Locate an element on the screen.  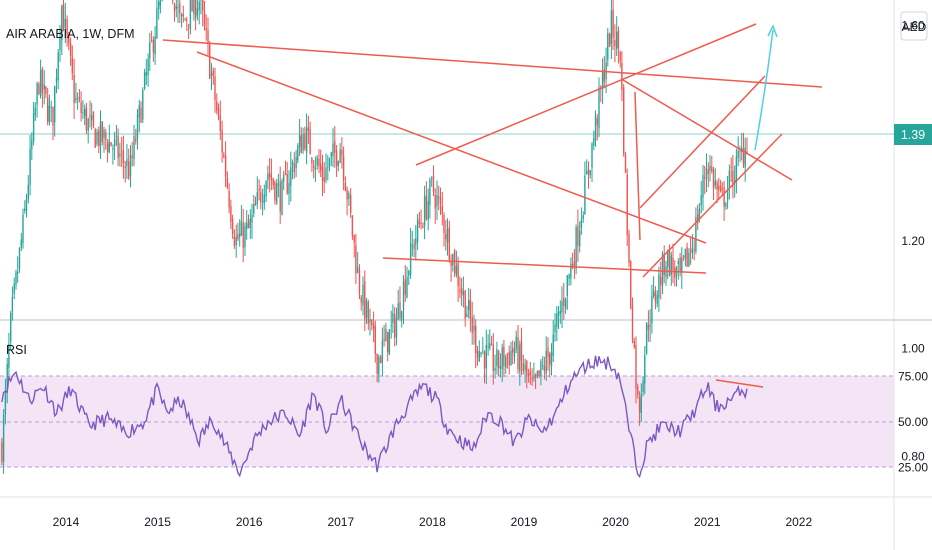
price-tick-label: 1.20 is located at coordinates (913, 241).